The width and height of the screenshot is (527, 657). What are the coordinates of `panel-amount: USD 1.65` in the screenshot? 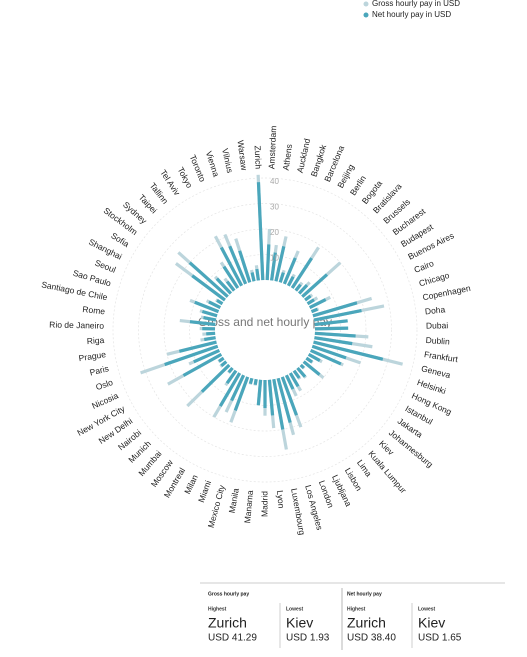 It's located at (440, 638).